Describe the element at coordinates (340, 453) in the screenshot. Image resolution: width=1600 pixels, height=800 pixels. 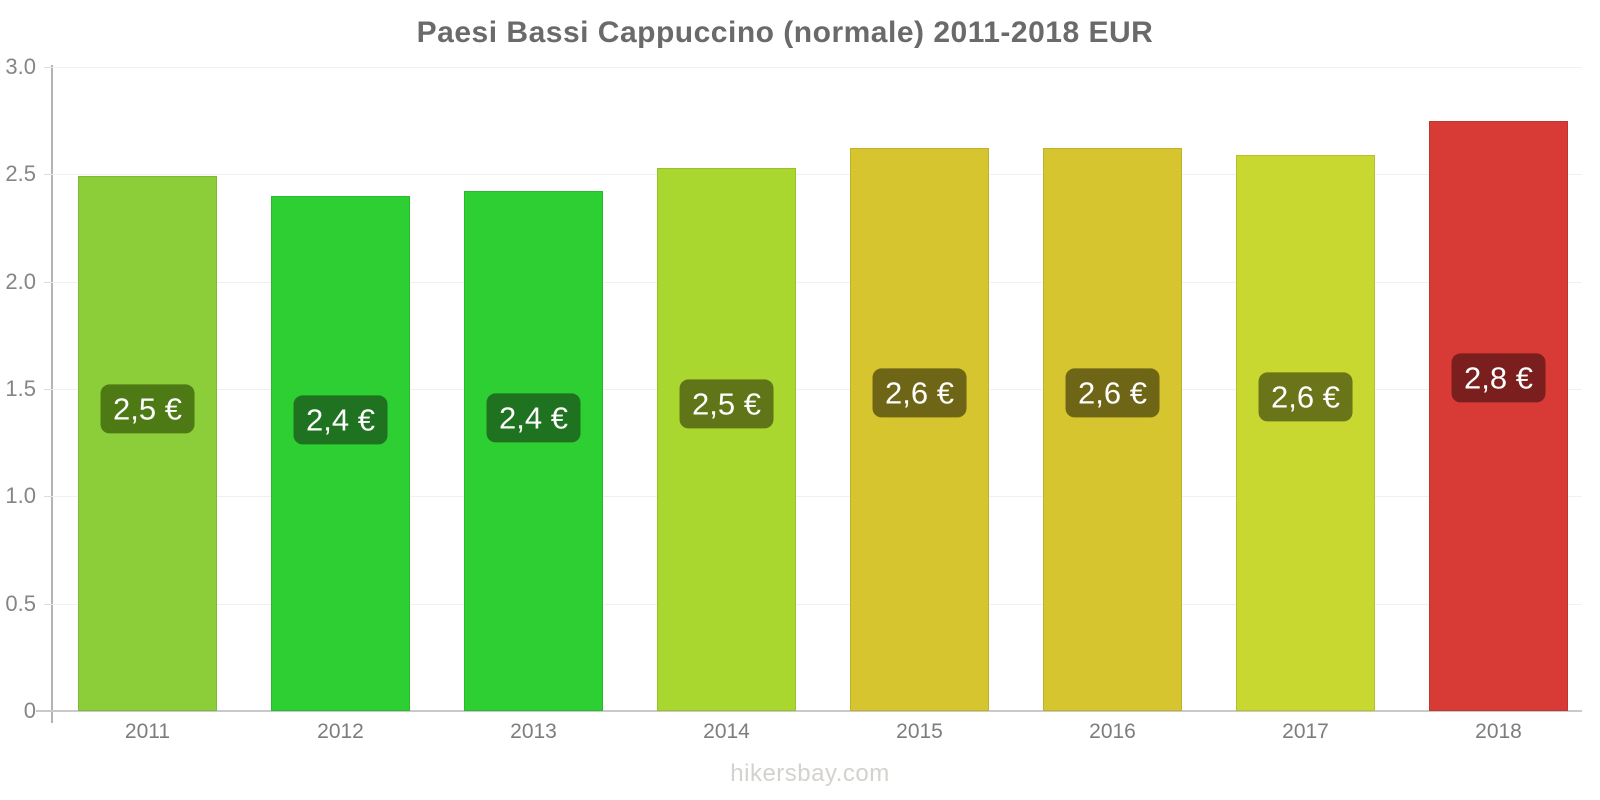
I see `bar-2012: 2,4 €` at that location.